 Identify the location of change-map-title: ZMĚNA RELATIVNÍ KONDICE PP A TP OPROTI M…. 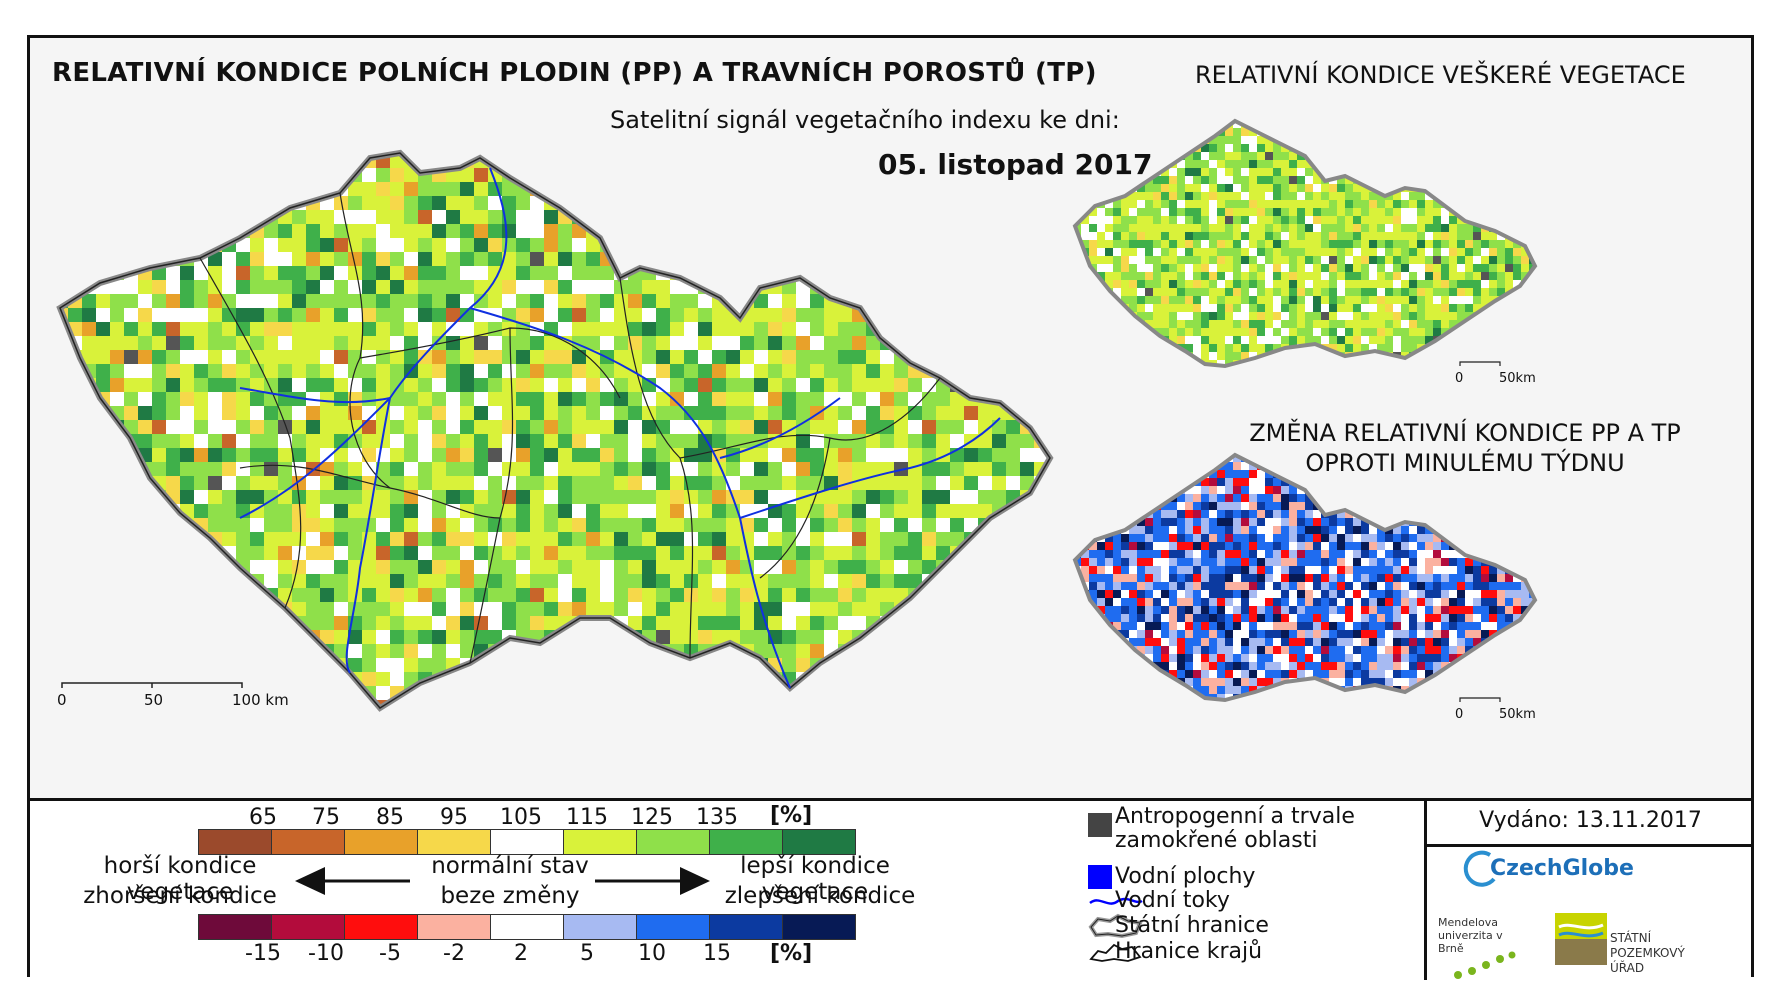
(1465, 448).